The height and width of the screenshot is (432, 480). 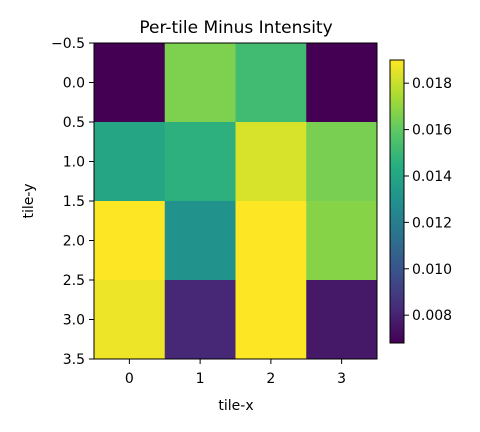 I want to click on y-tick-label: 0.0, so click(x=74, y=84).